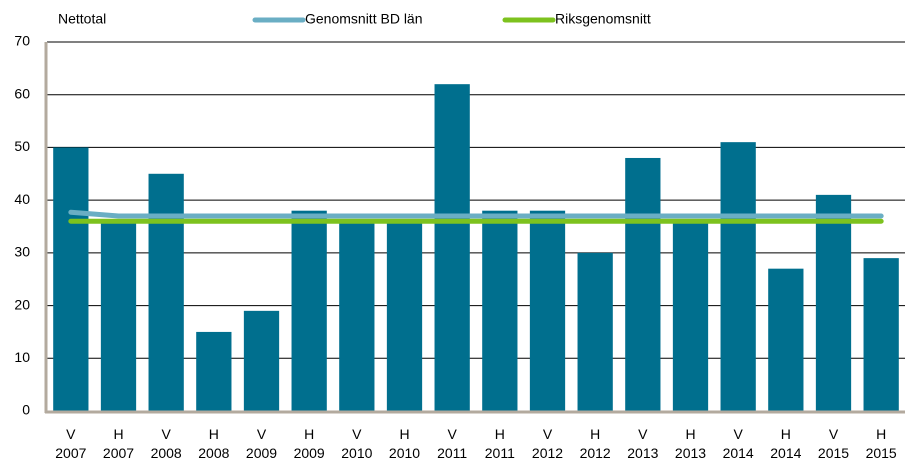  Describe the element at coordinates (166, 443) in the screenshot. I see `x-tick-label: V 2008` at that location.